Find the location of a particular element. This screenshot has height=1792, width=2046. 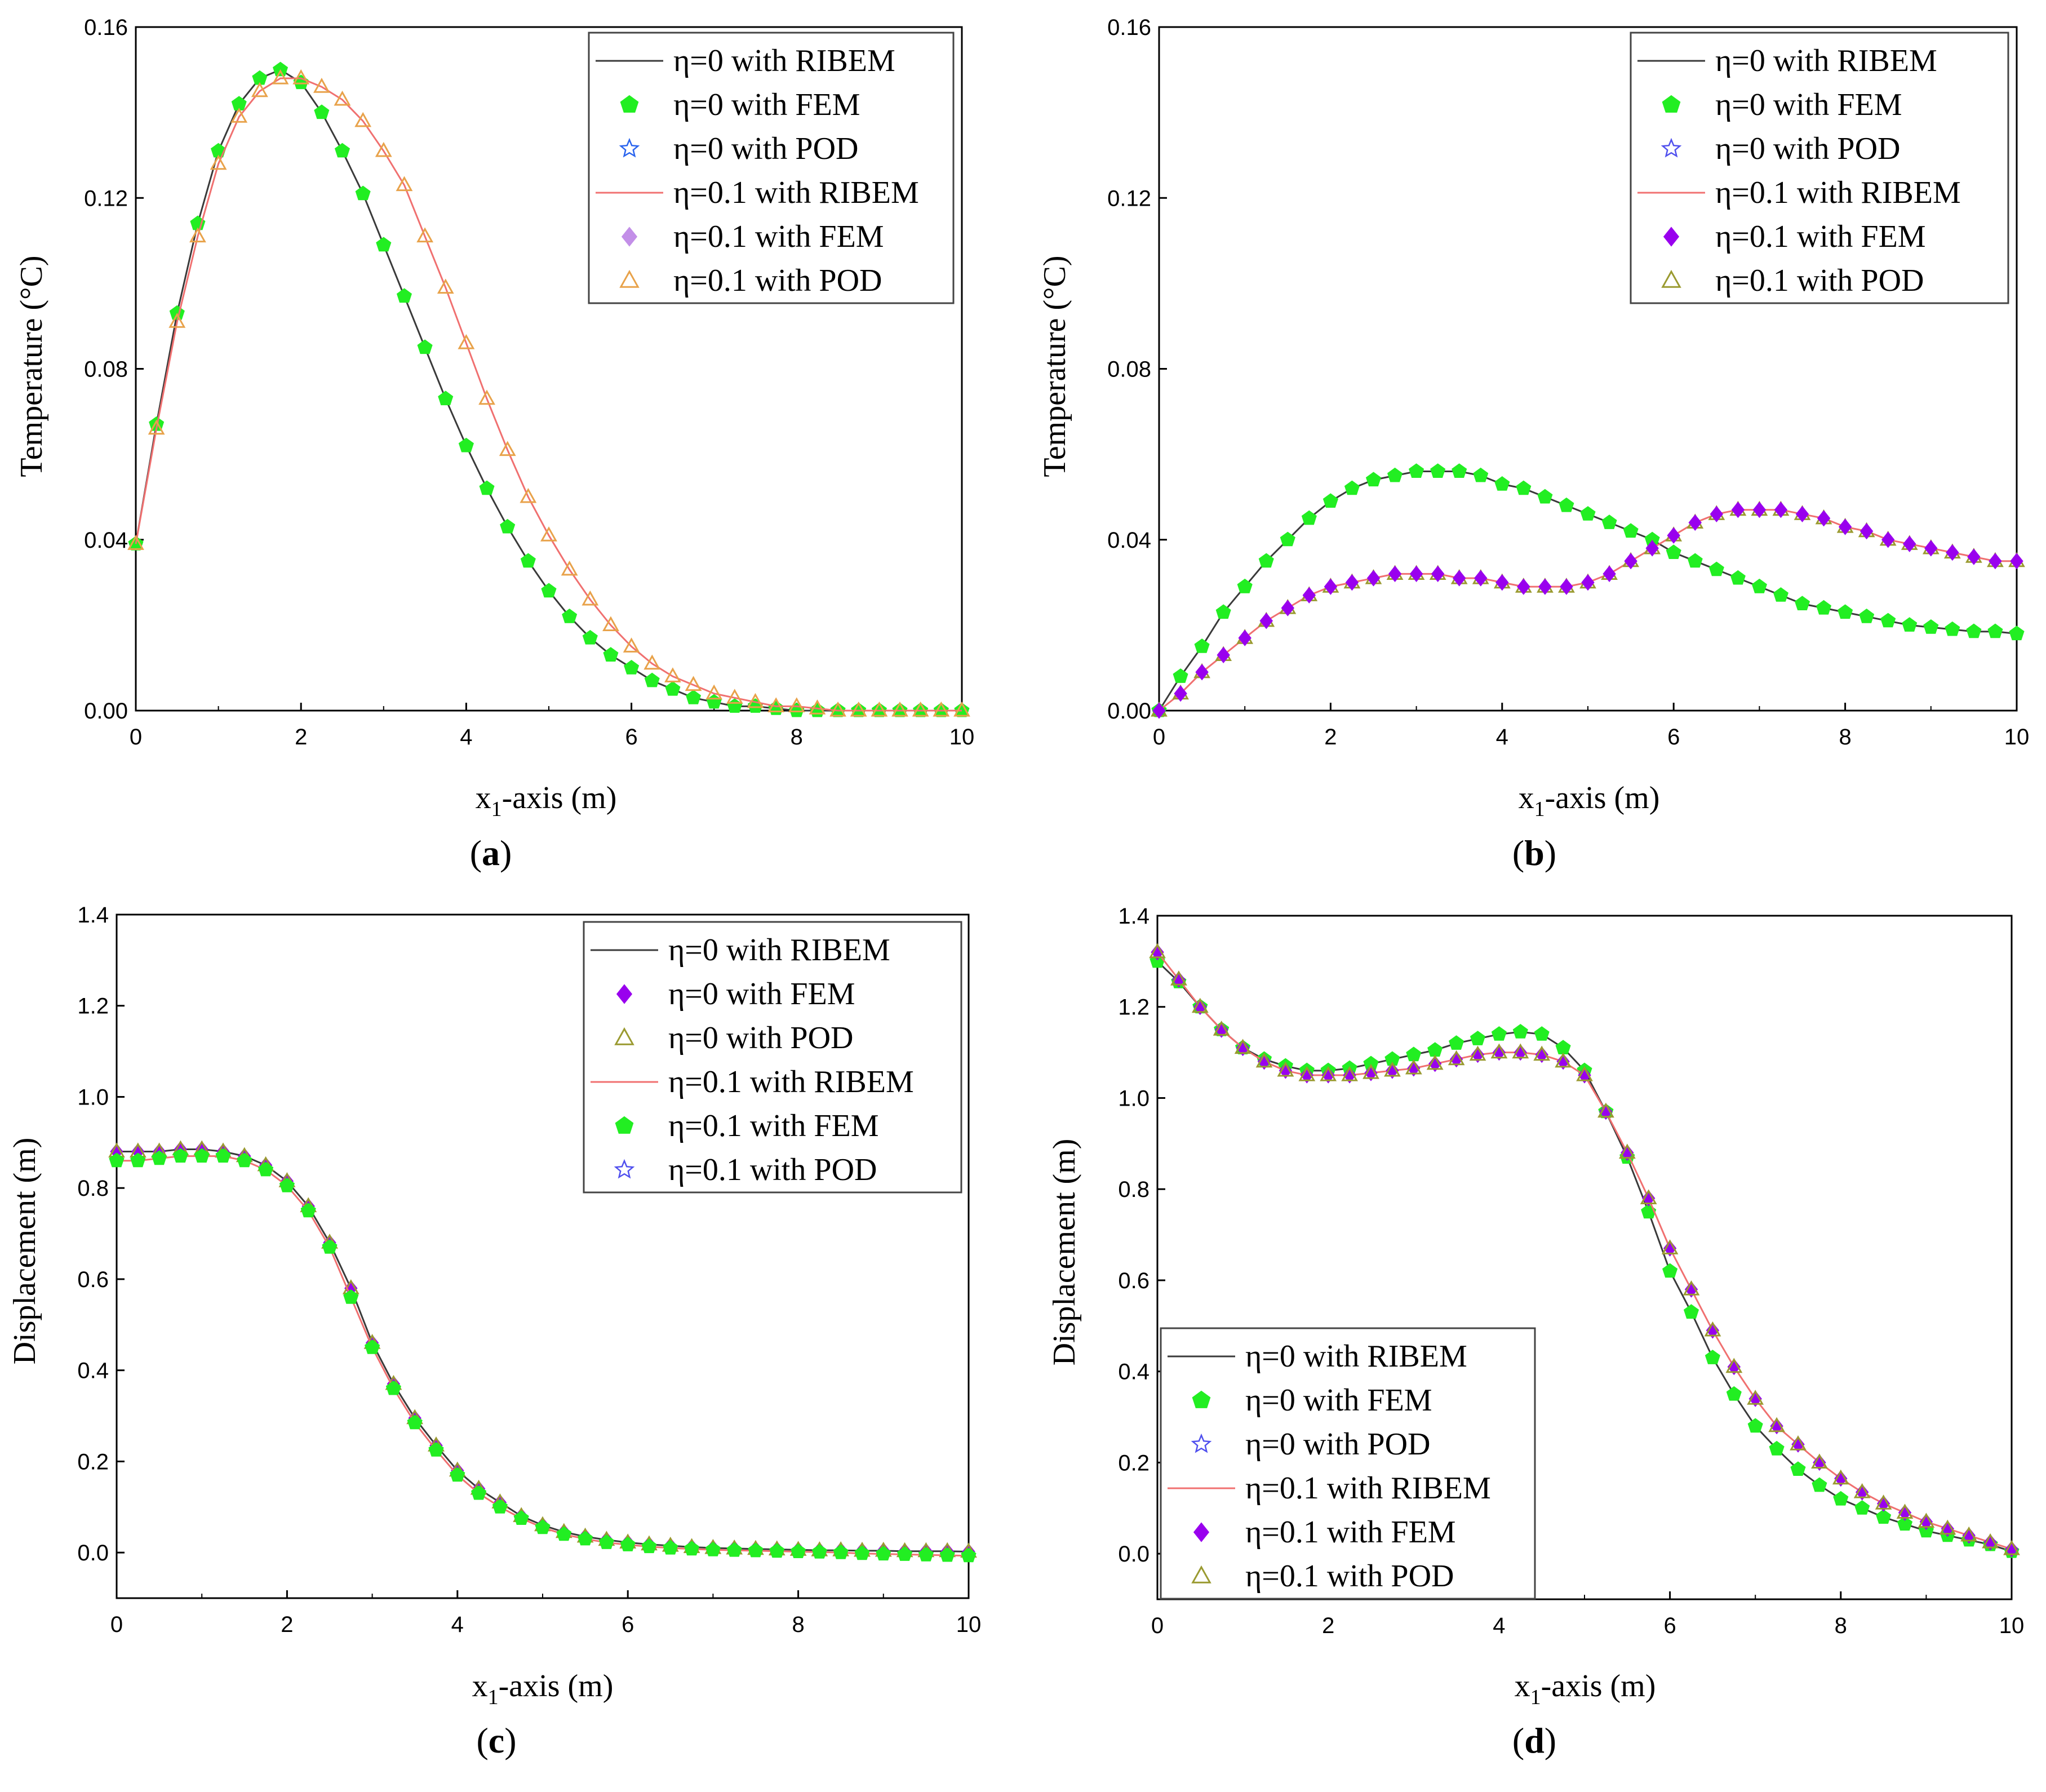

panel-caption: (b) is located at coordinates (1534, 853).